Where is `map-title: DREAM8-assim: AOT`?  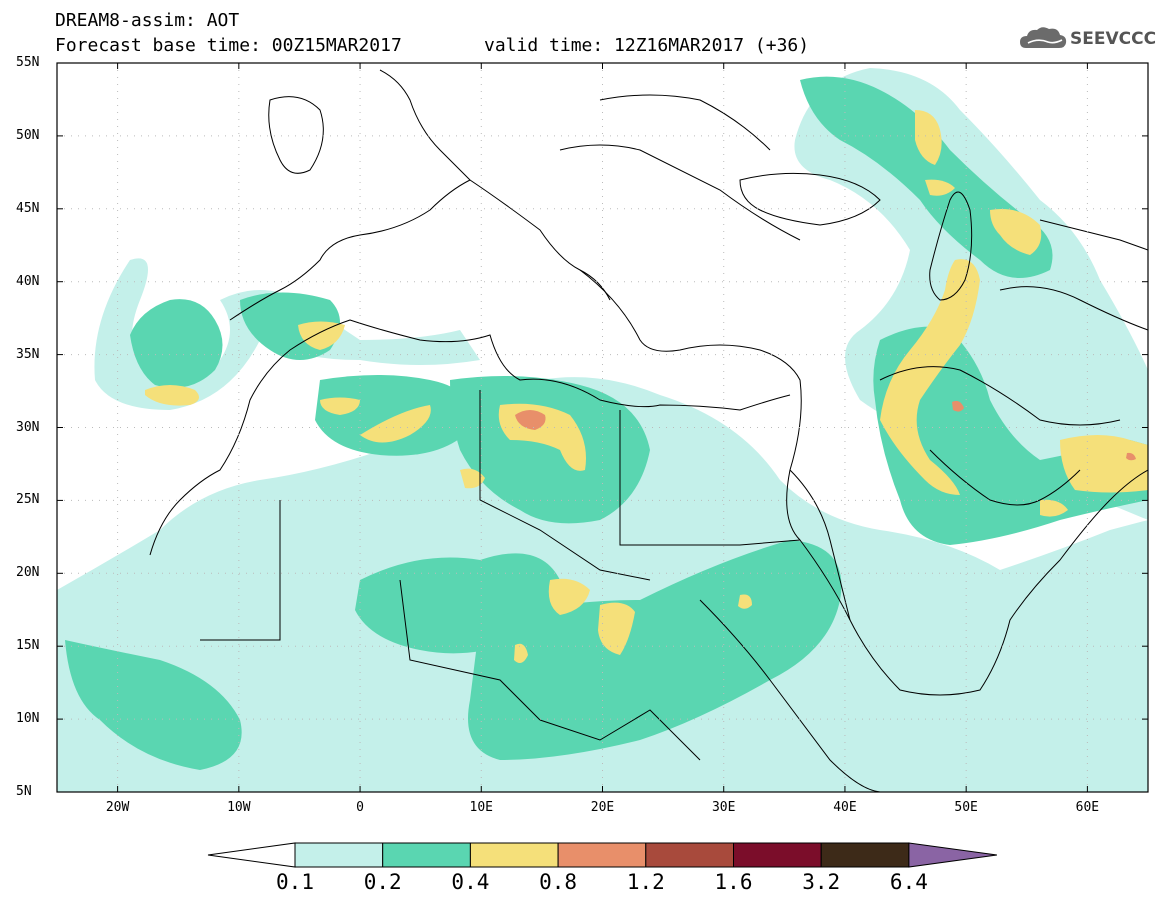 map-title: DREAM8-assim: AOT is located at coordinates (147, 20).